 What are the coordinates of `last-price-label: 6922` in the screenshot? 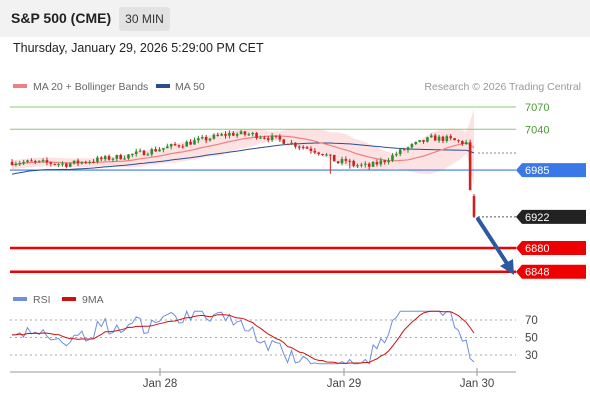 It's located at (537, 218).